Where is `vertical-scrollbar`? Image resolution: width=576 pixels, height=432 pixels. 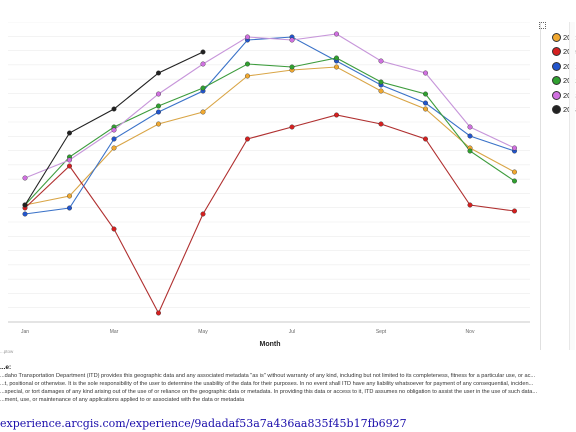
vertical-scrollbar is located at coordinates (572, 186).